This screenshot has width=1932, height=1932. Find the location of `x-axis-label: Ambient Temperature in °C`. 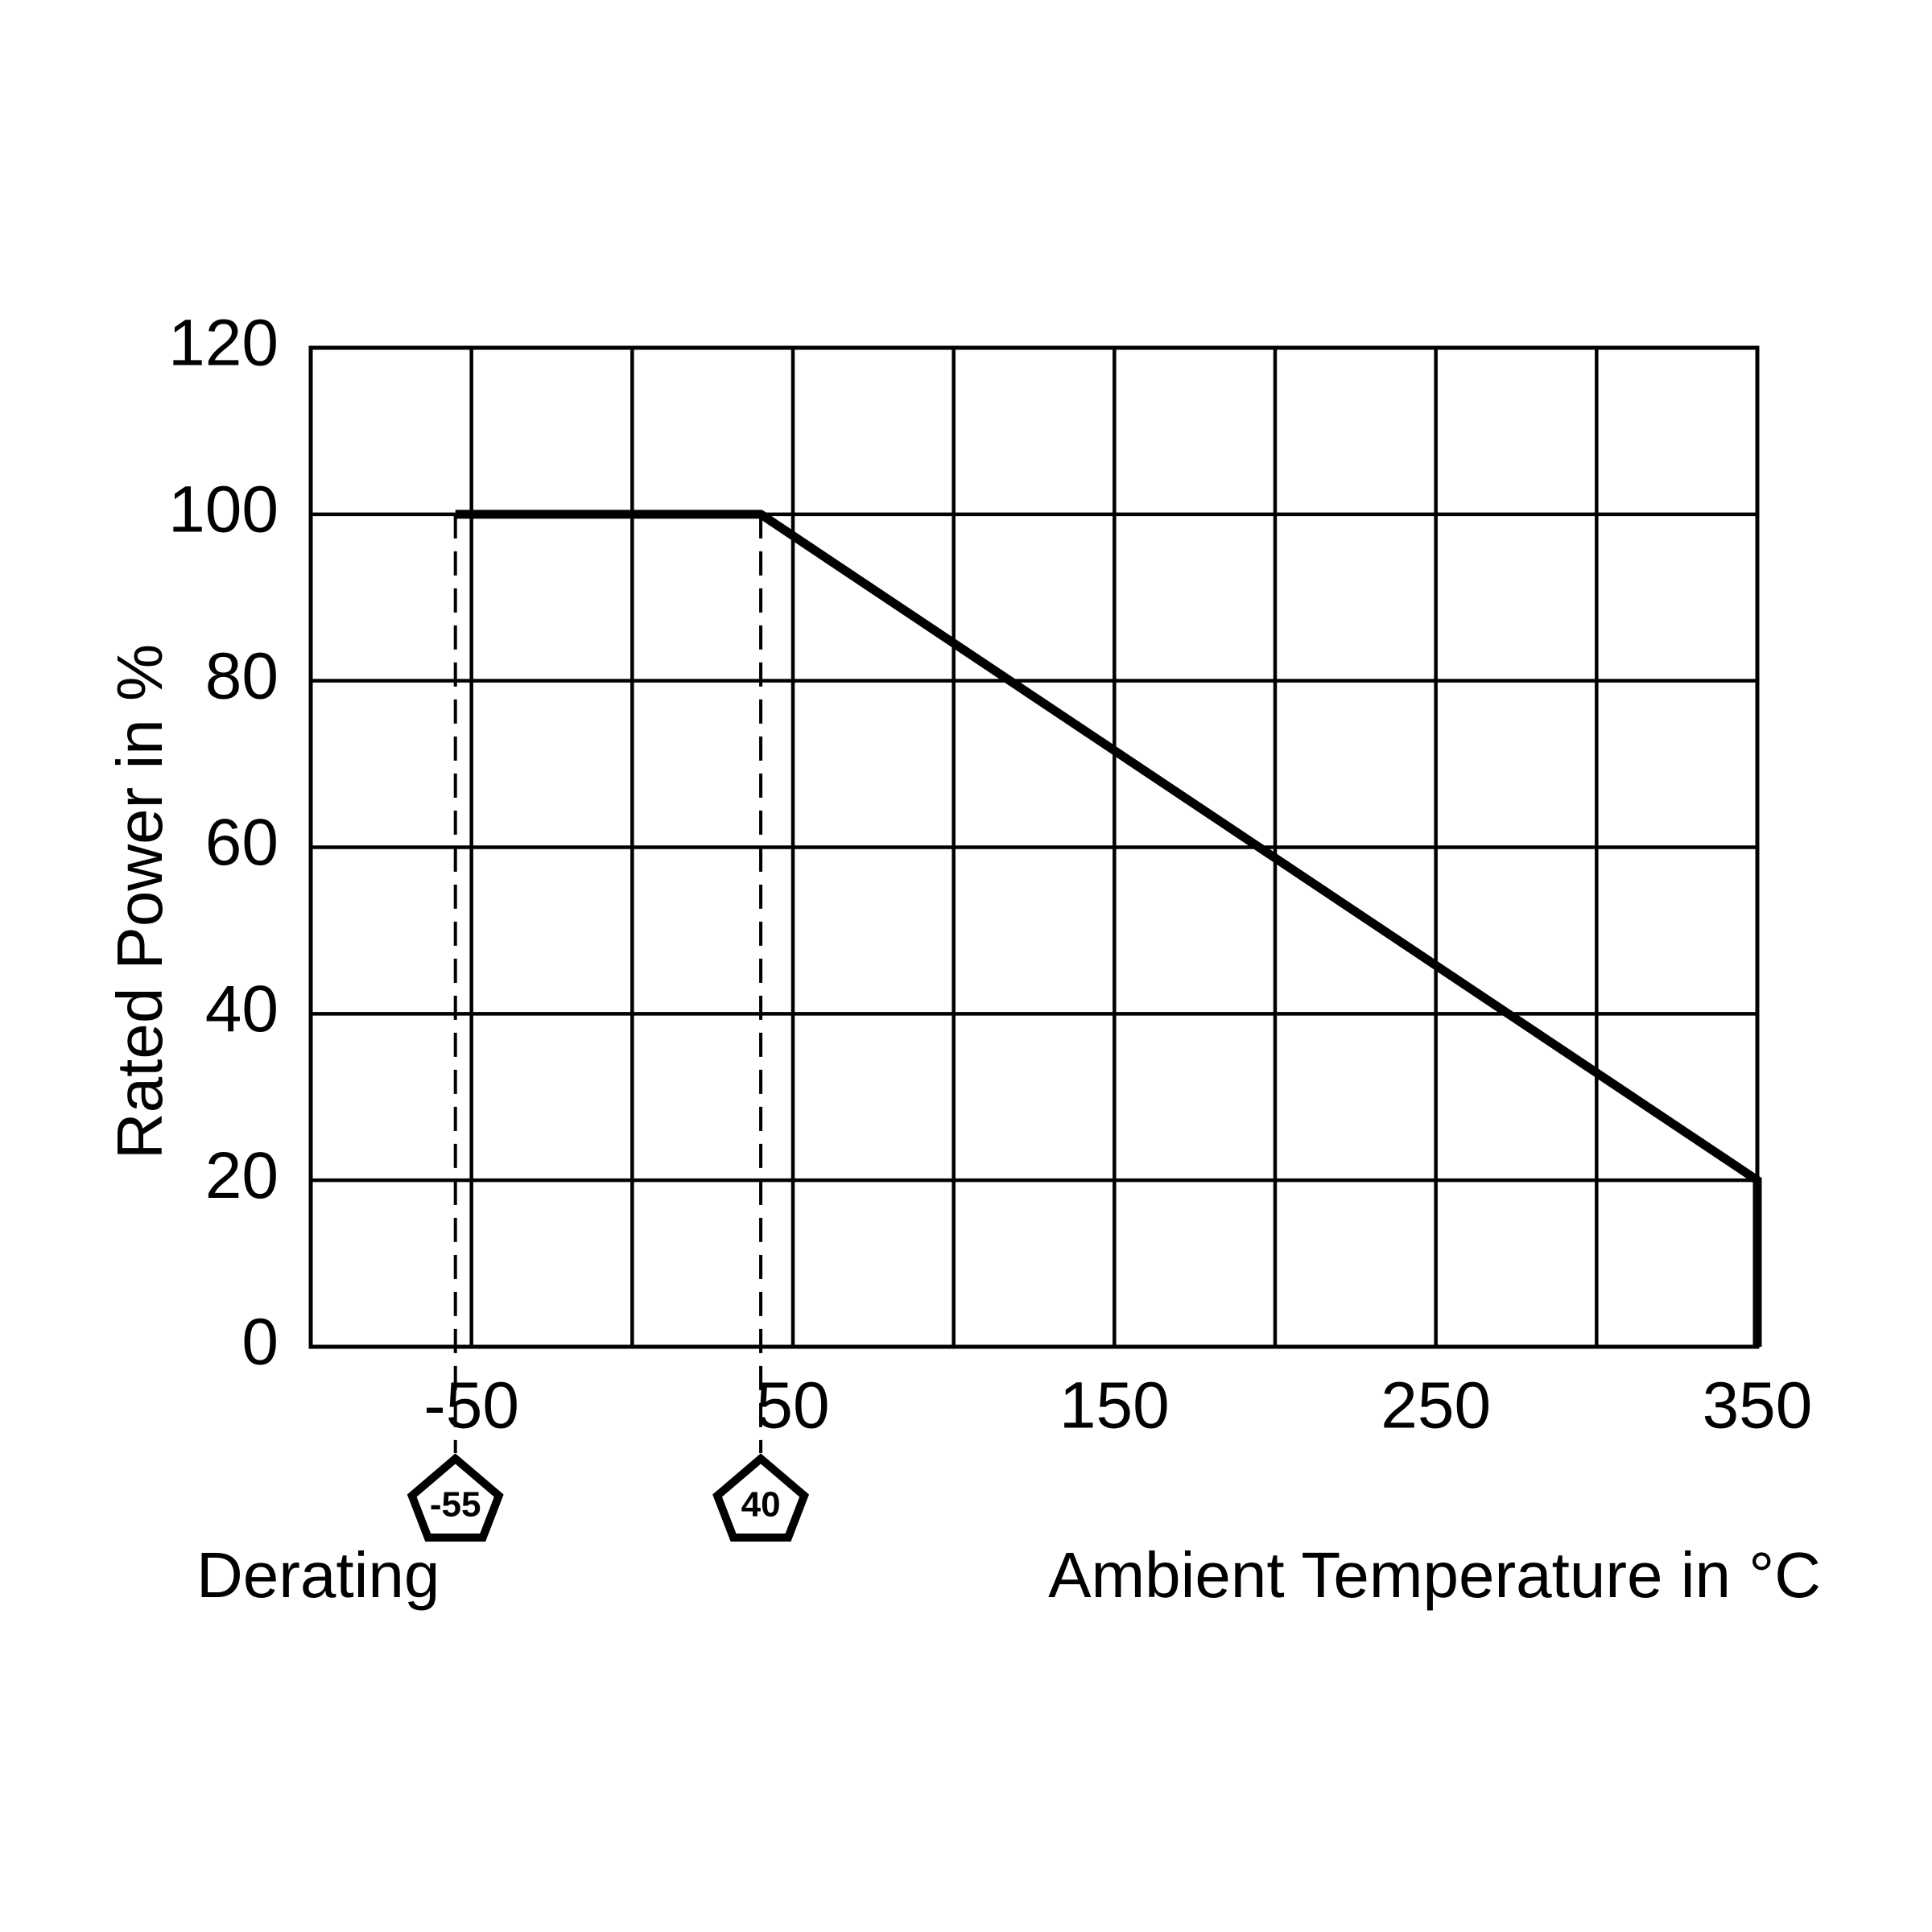

x-axis-label: Ambient Temperature in °C is located at coordinates (1434, 1575).